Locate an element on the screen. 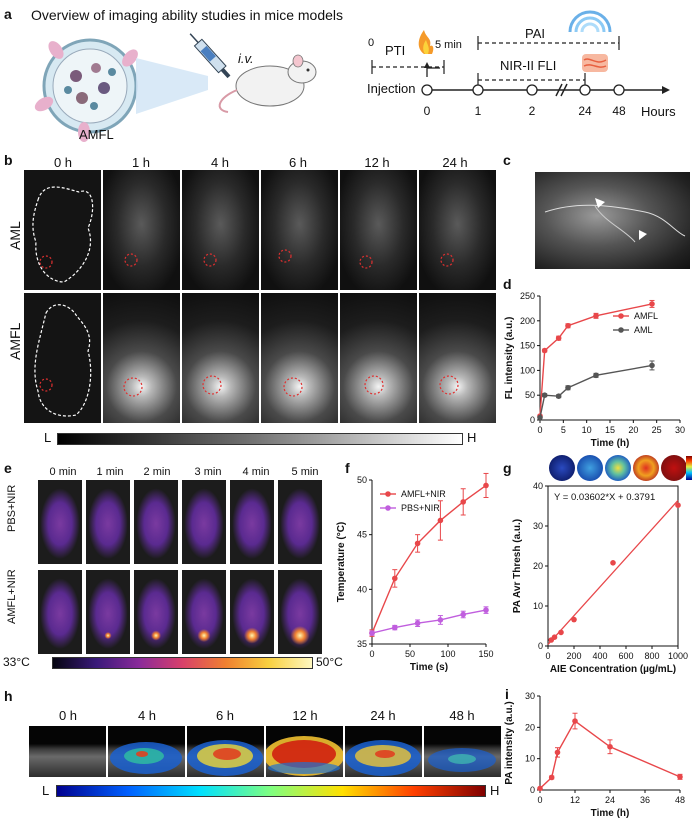 The width and height of the screenshot is (696, 825). timeline-tick: 1 is located at coordinates (478, 111).